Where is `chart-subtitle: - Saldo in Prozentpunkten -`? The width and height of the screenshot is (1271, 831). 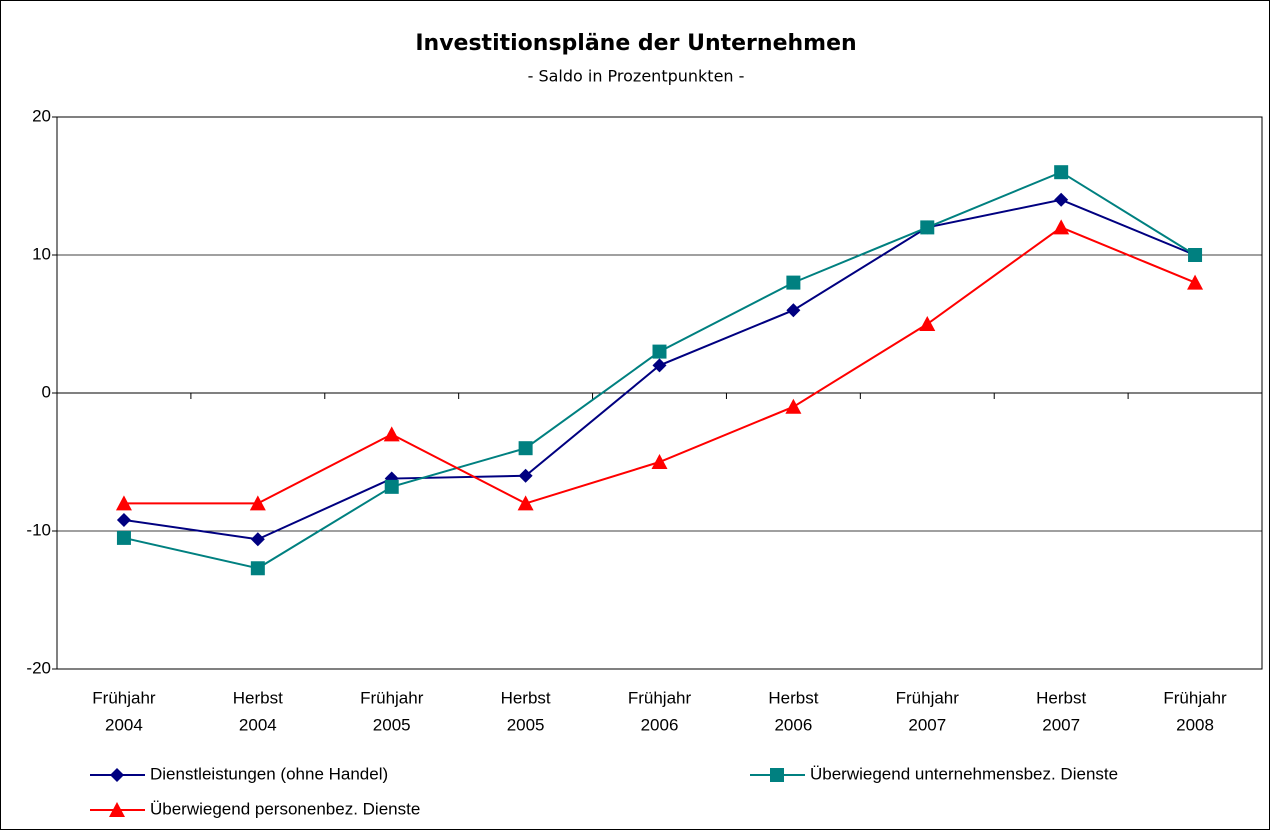
chart-subtitle: - Saldo in Prozentpunkten - is located at coordinates (636, 76).